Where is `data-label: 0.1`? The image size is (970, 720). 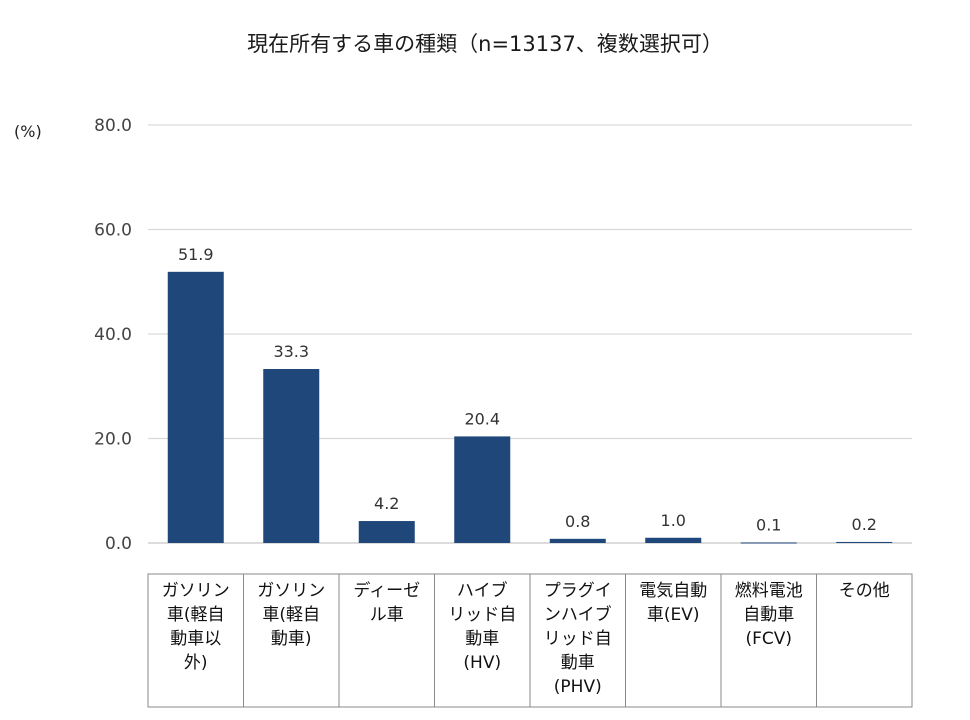 data-label: 0.1 is located at coordinates (768, 524).